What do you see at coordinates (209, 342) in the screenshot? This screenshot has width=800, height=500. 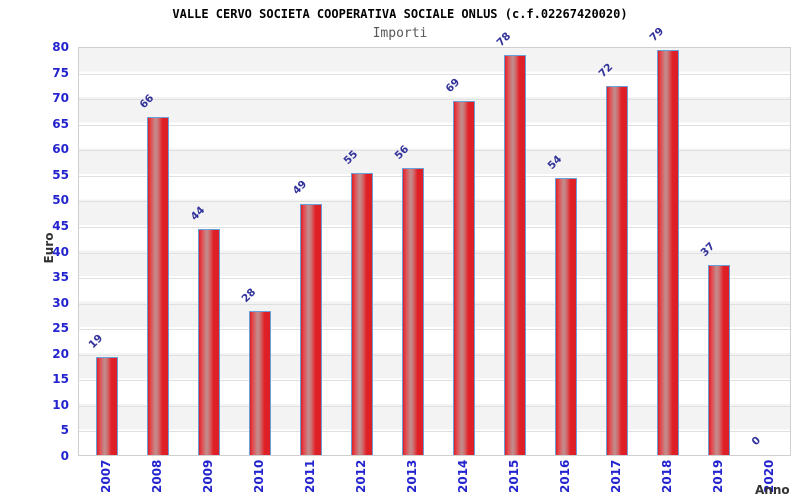 I see `bar-2009` at bounding box center [209, 342].